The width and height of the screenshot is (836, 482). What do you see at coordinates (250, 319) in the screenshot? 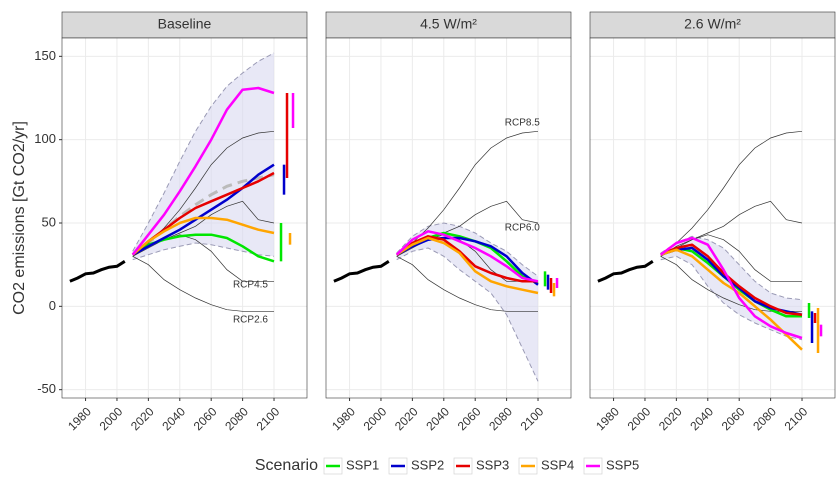
I see `annotation: RCP2.6` at bounding box center [250, 319].